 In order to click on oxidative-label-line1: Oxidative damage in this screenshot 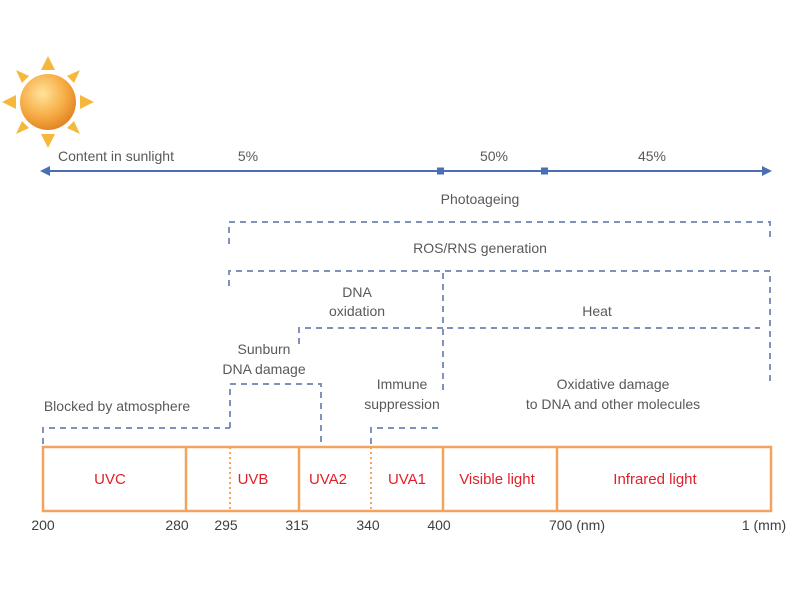, I will do `click(613, 384)`.